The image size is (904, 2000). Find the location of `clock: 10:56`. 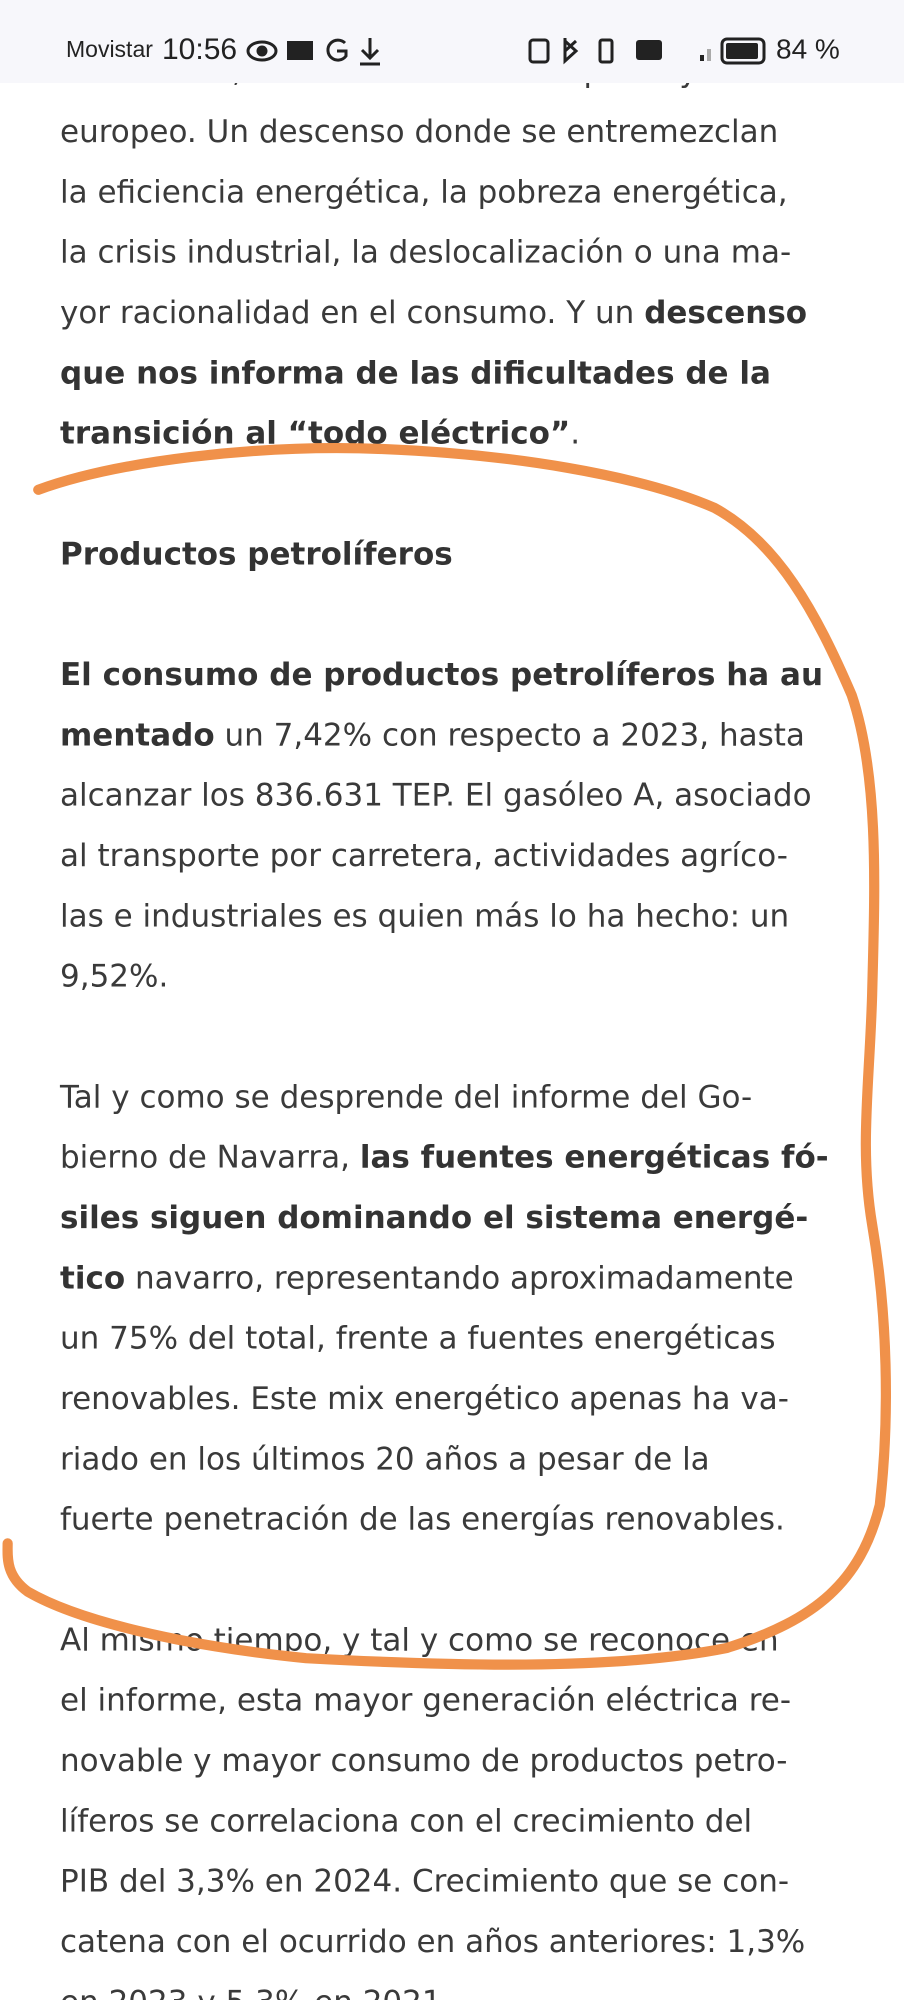

clock: 10:56 is located at coordinates (199, 49).